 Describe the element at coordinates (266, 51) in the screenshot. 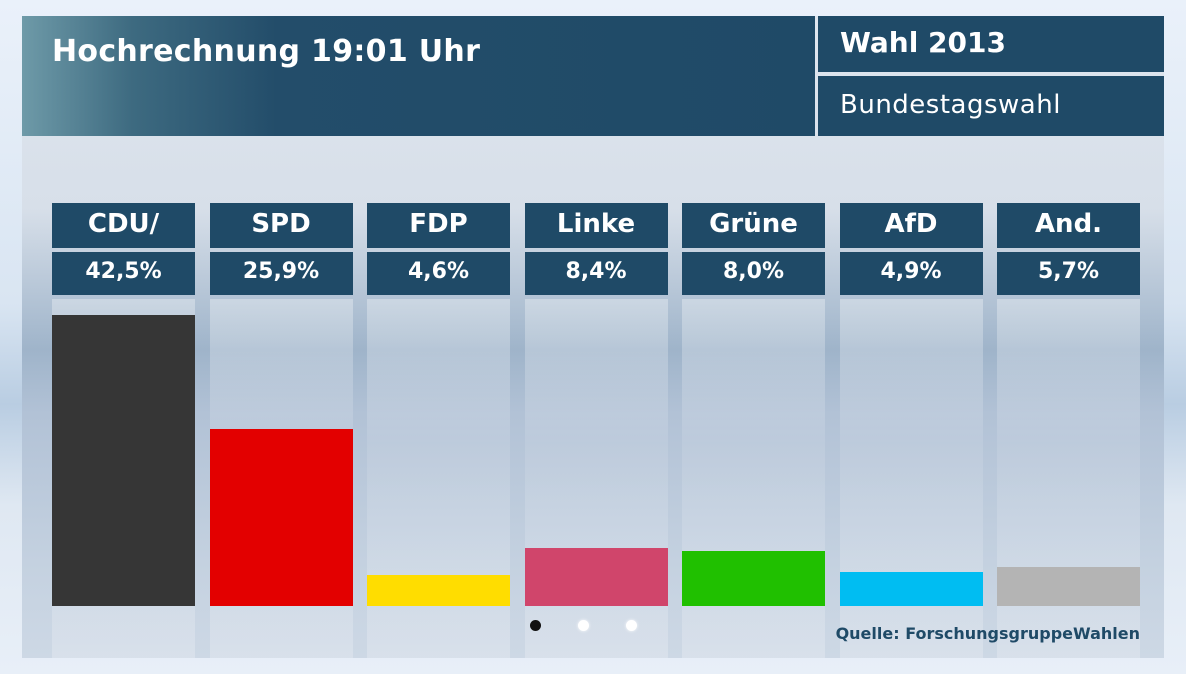

I see `page-title: Hochrechnung 19:01 Uhr` at that location.